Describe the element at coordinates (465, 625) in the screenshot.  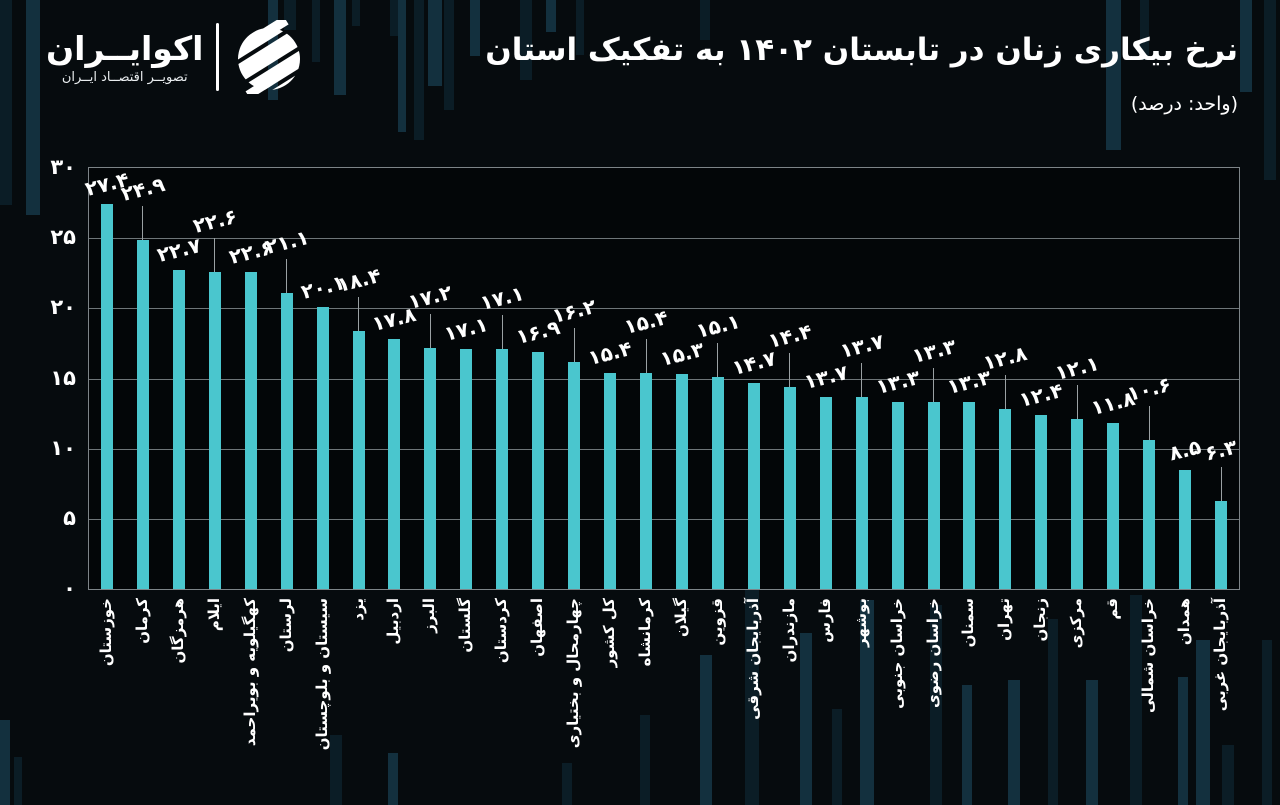
I see `x-axis-label: گلستان` at that location.